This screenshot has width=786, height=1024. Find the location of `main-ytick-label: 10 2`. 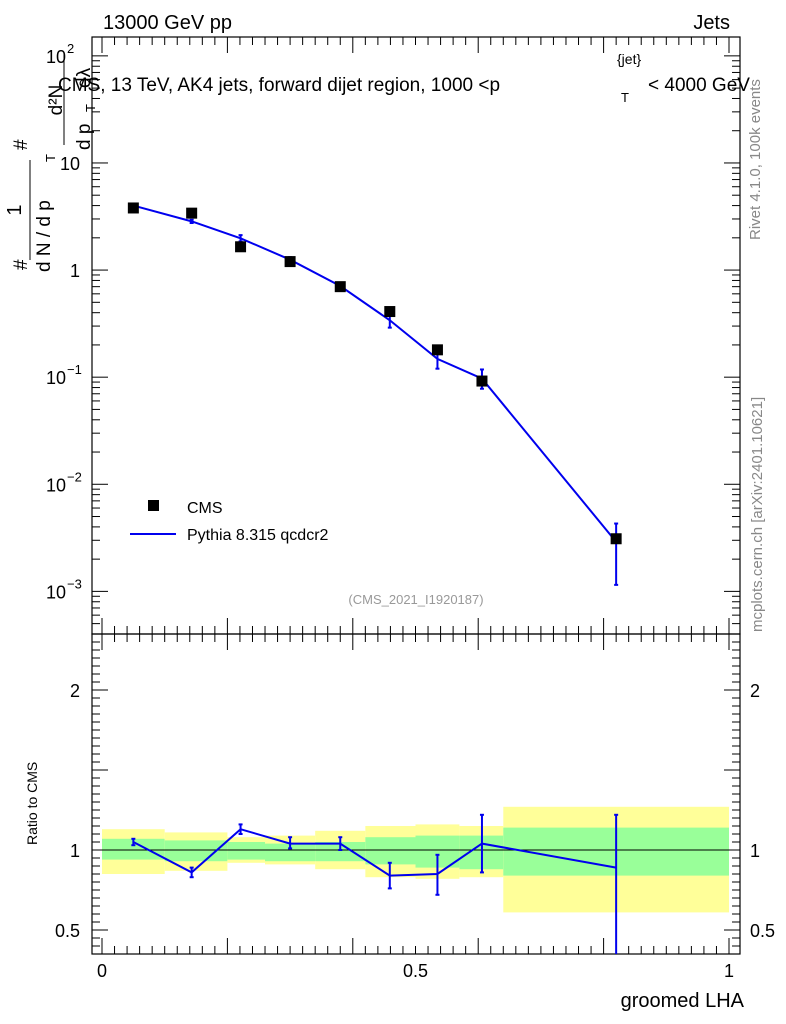

main-ytick-label: 10 2 is located at coordinates (60, 54).